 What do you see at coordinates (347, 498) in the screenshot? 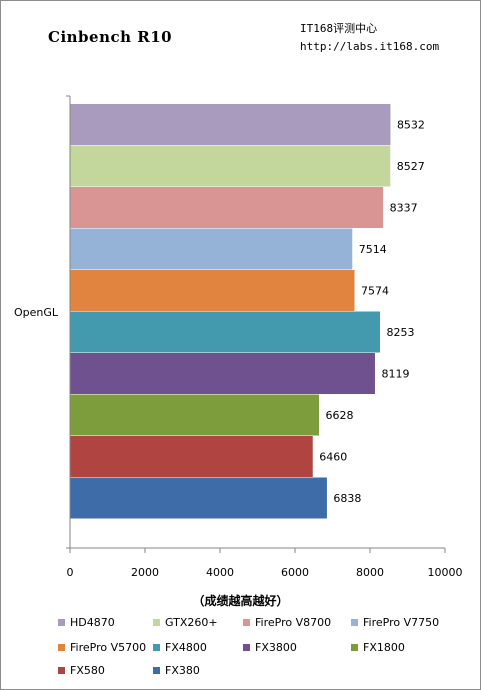
I see `bar-value-label: 6838` at bounding box center [347, 498].